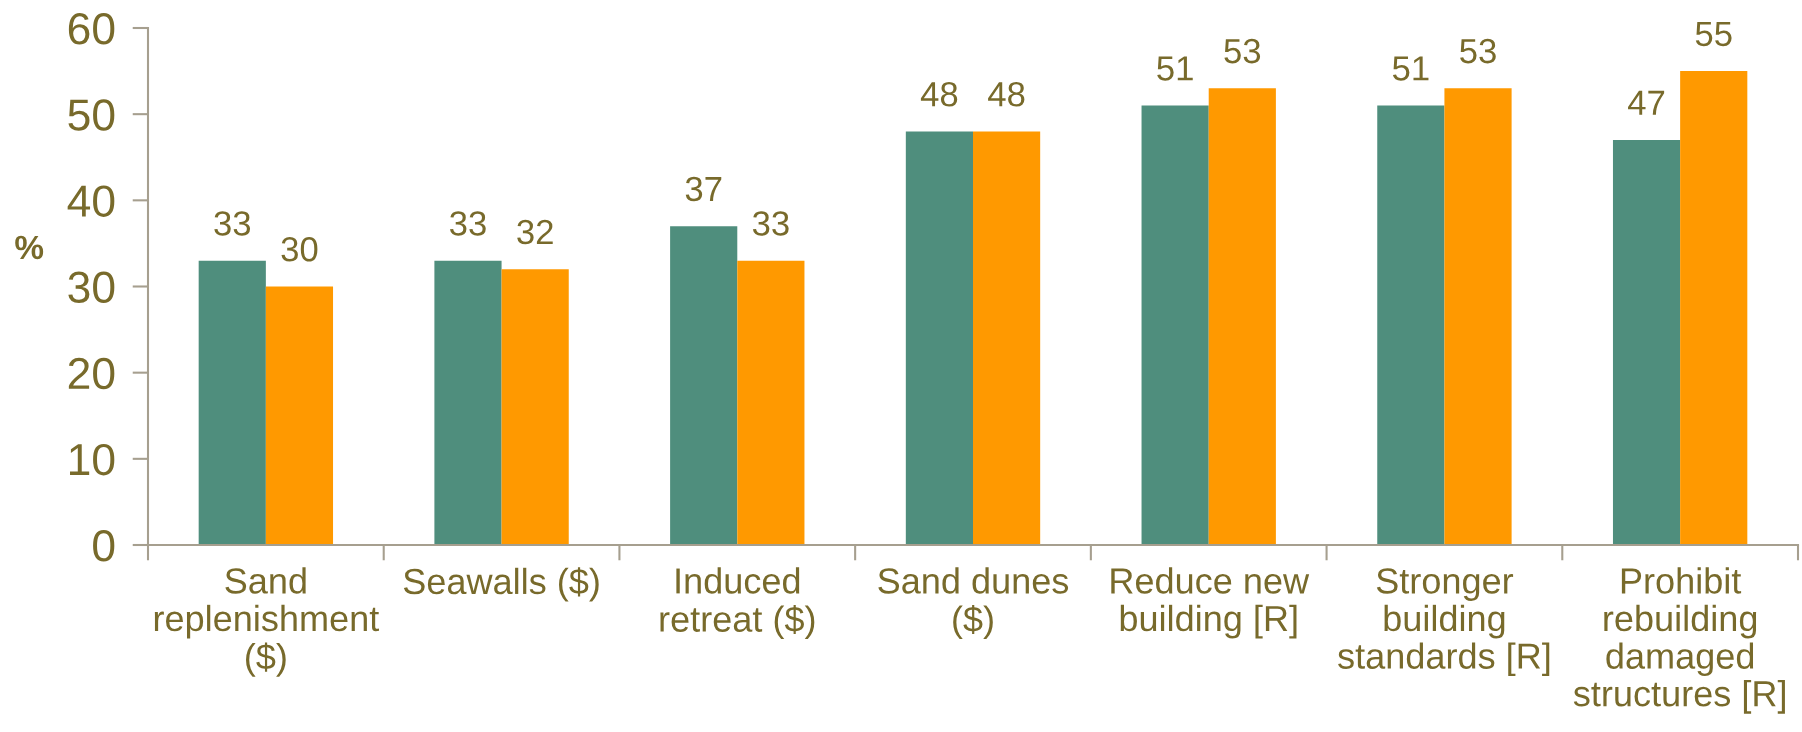 Image resolution: width=1802 pixels, height=732 pixels. What do you see at coordinates (703, 189) in the screenshot?
I see `data-label: 37` at bounding box center [703, 189].